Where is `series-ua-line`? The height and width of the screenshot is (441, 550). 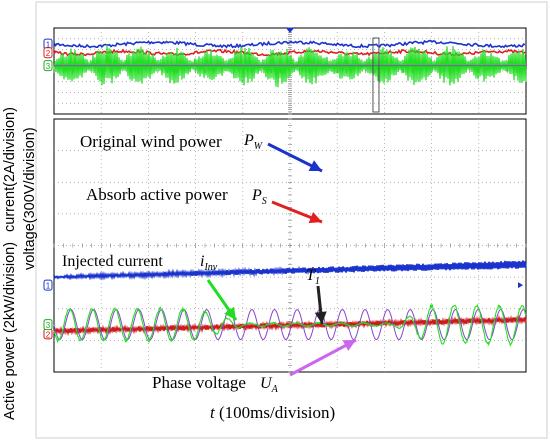
series-ua-line is located at coordinates (290, 324).